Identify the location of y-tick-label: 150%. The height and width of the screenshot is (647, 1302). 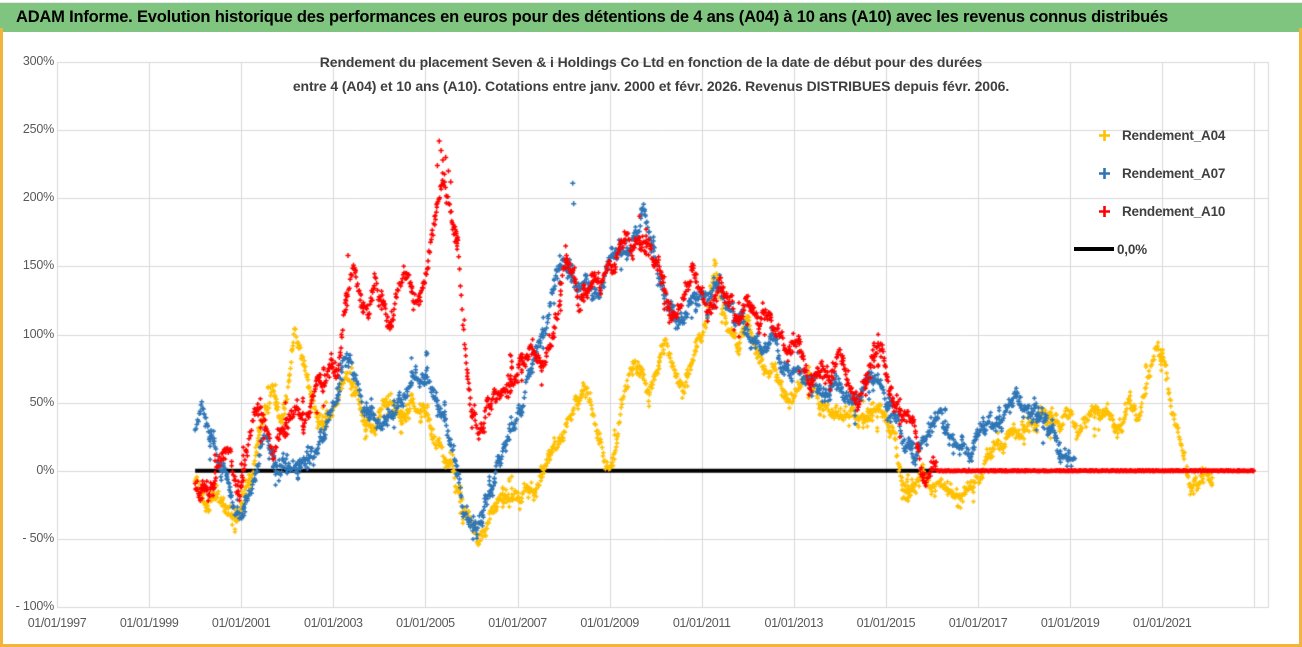
(38, 265).